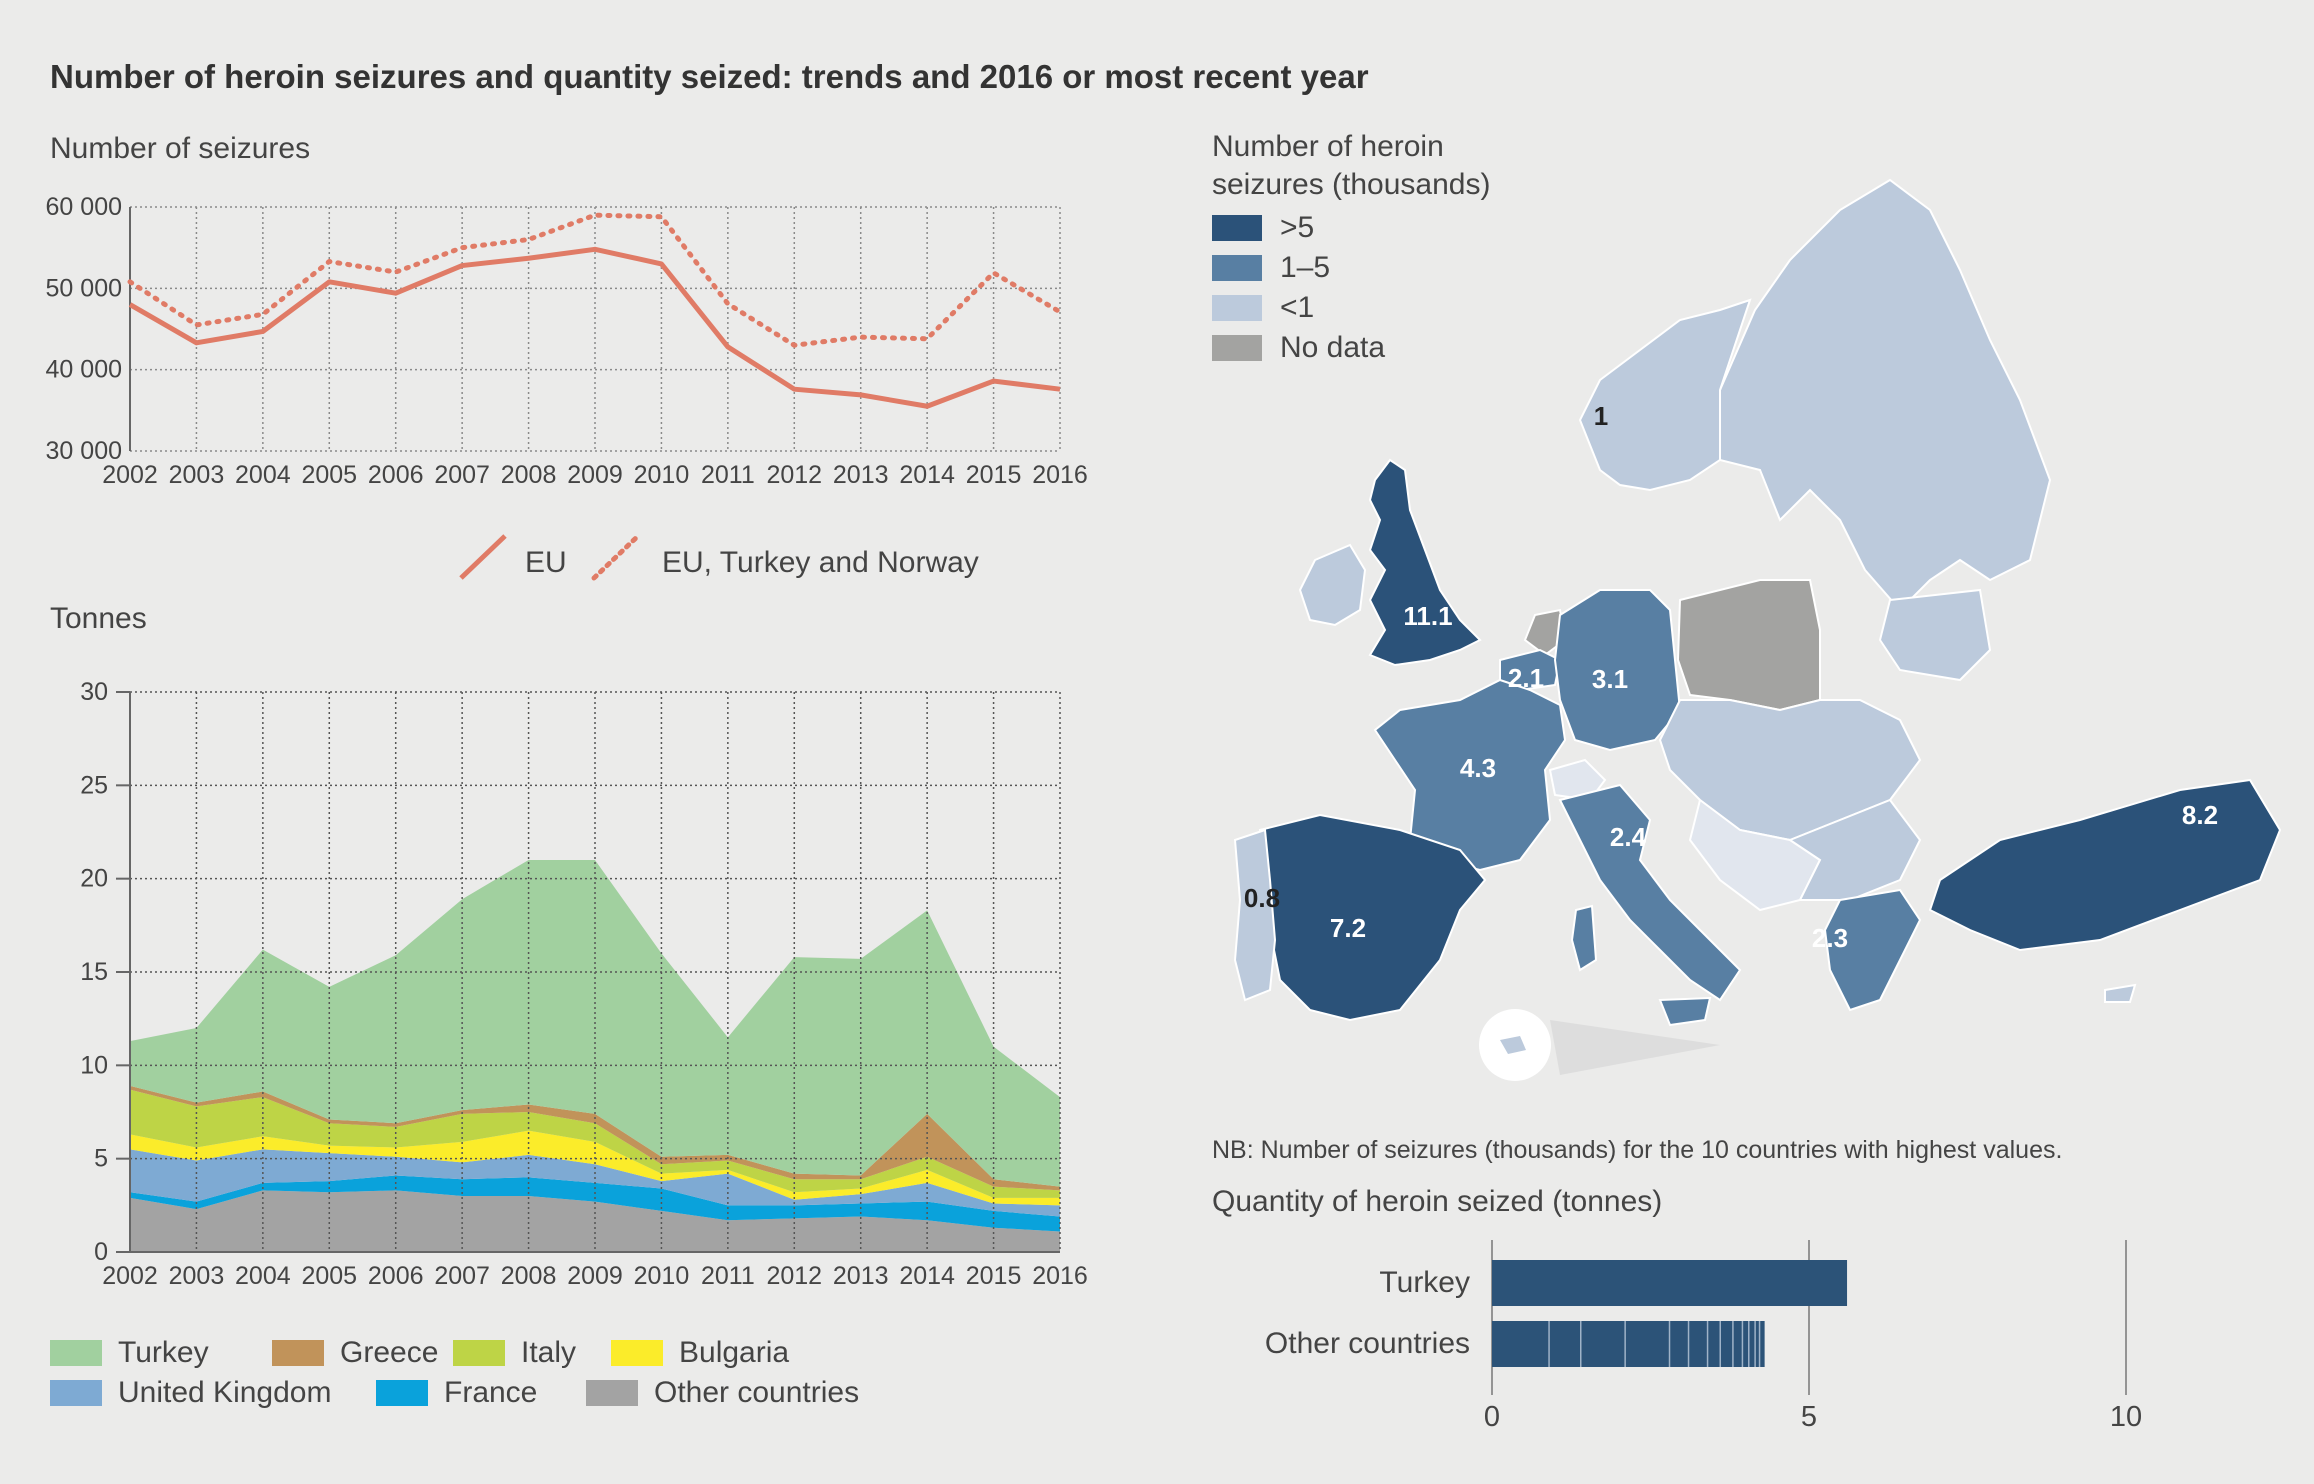 The width and height of the screenshot is (2314, 1484). I want to click on x-tick-label: 0, so click(1492, 1417).